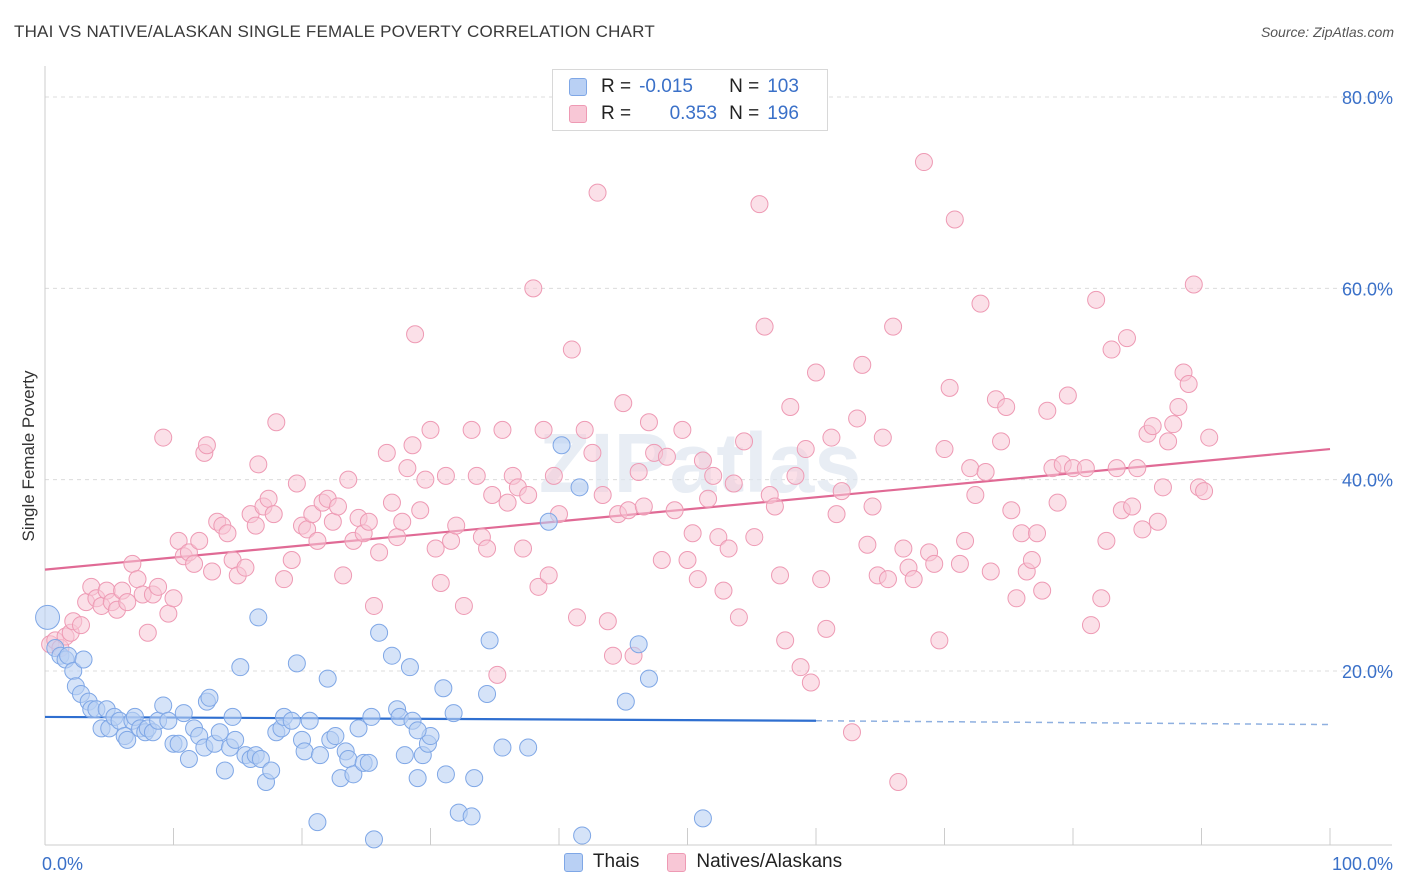 The image size is (1406, 892). I want to click on natives-swatch, so click(578, 114).